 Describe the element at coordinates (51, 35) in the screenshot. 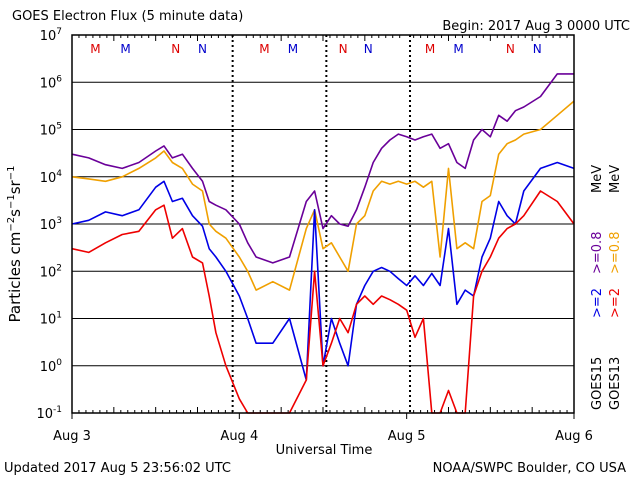

I see `y-tick-label: 10⁷` at that location.